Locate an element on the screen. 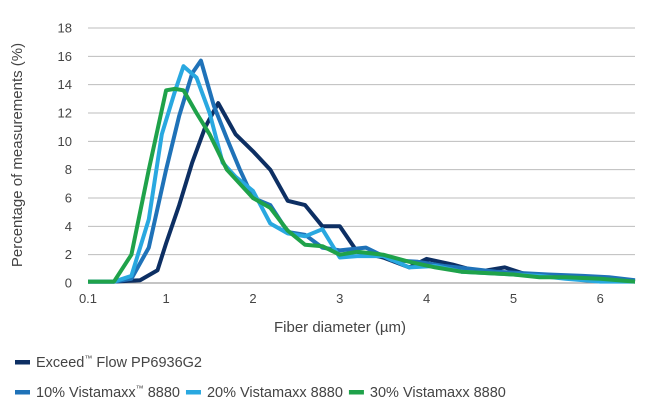 The height and width of the screenshot is (407, 659). y-tick-label: 8 is located at coordinates (68, 169).